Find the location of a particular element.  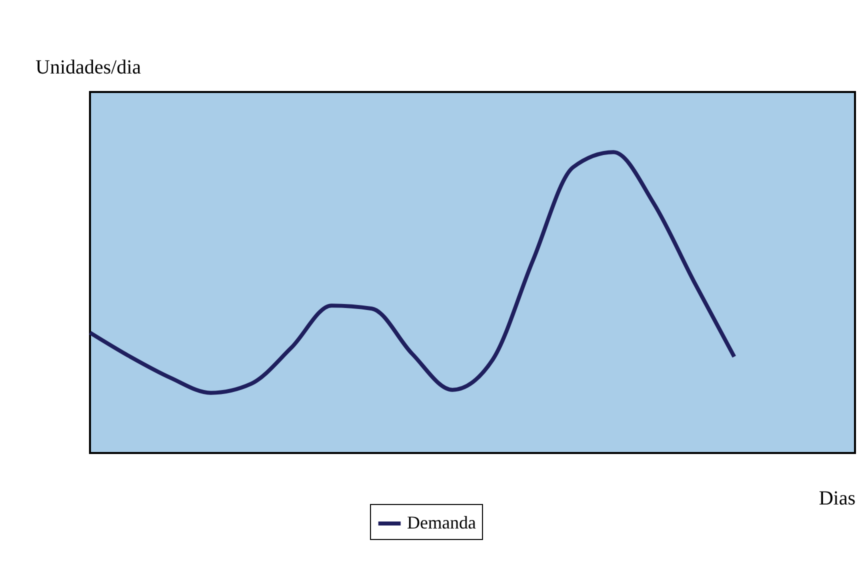

legend-label: Demanda is located at coordinates (441, 522).